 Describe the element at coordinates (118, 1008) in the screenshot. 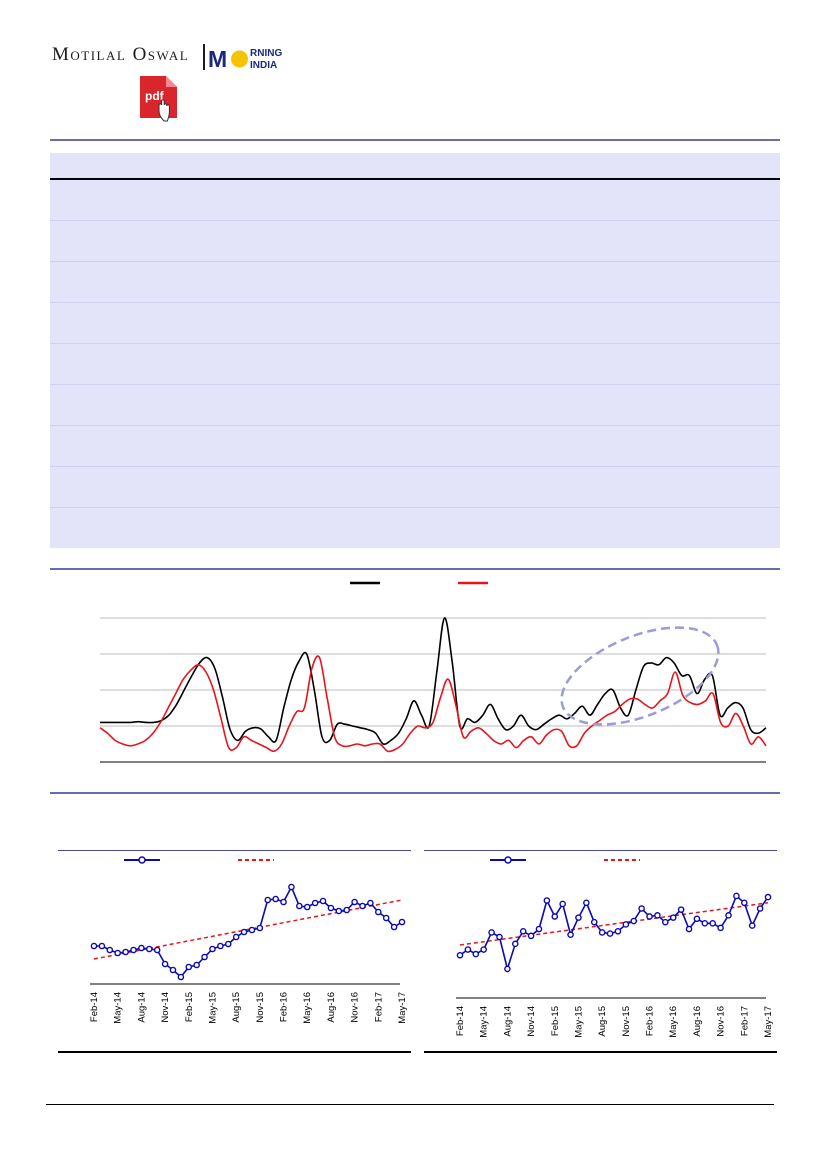

I see `x-tick-label: May-14` at that location.